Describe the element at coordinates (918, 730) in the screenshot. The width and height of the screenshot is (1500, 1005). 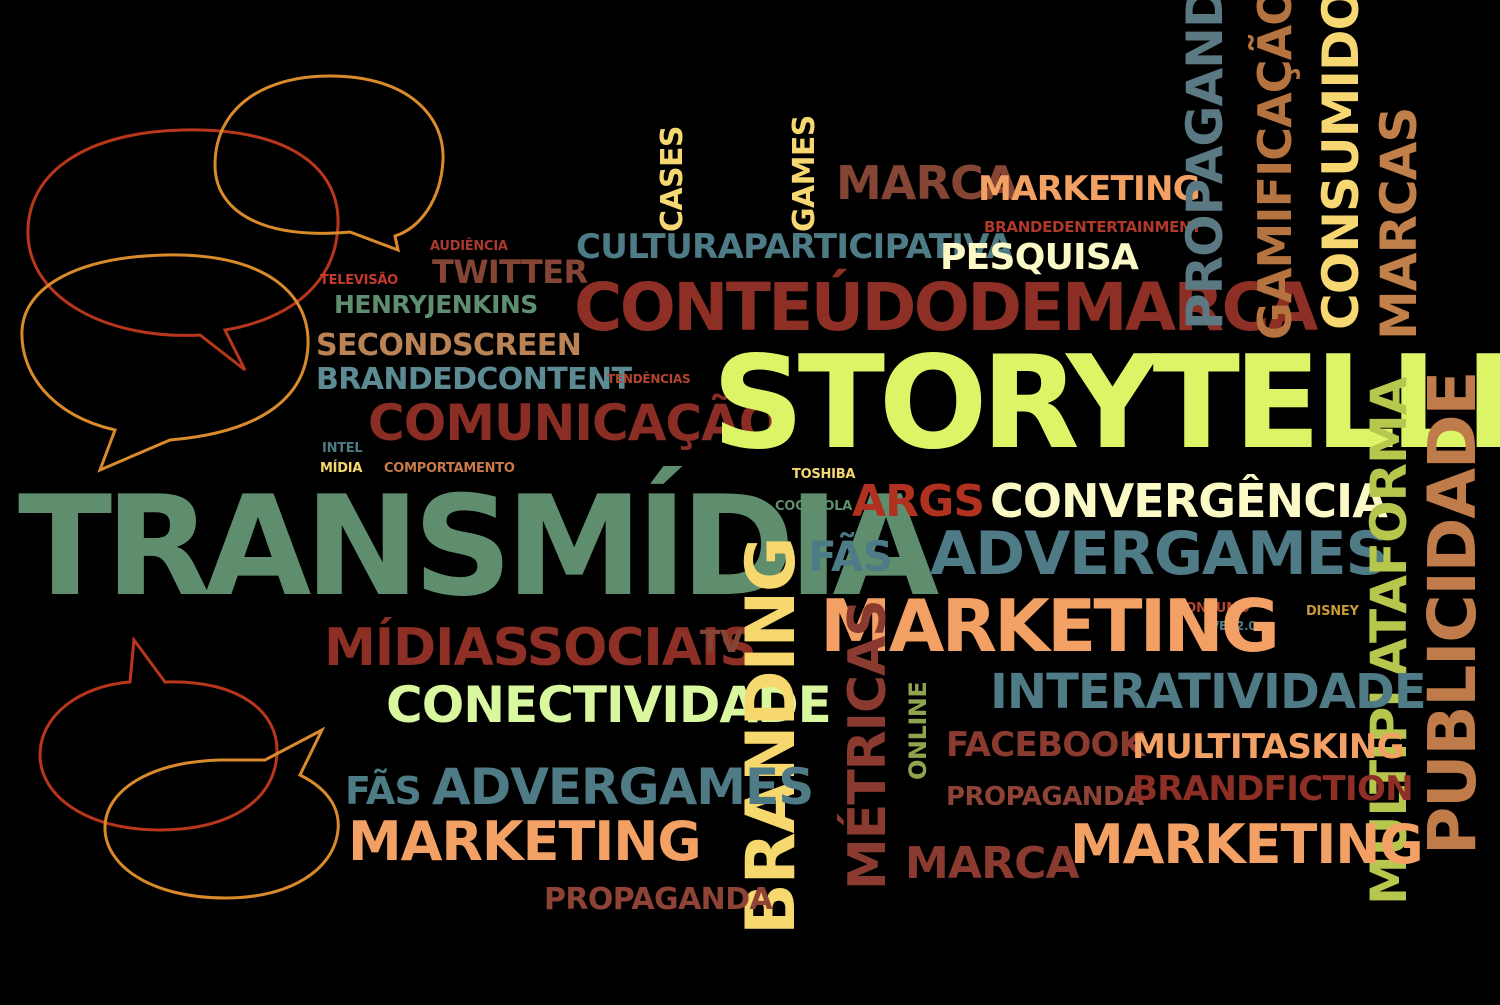
I see `word-online: ONLINE` at that location.